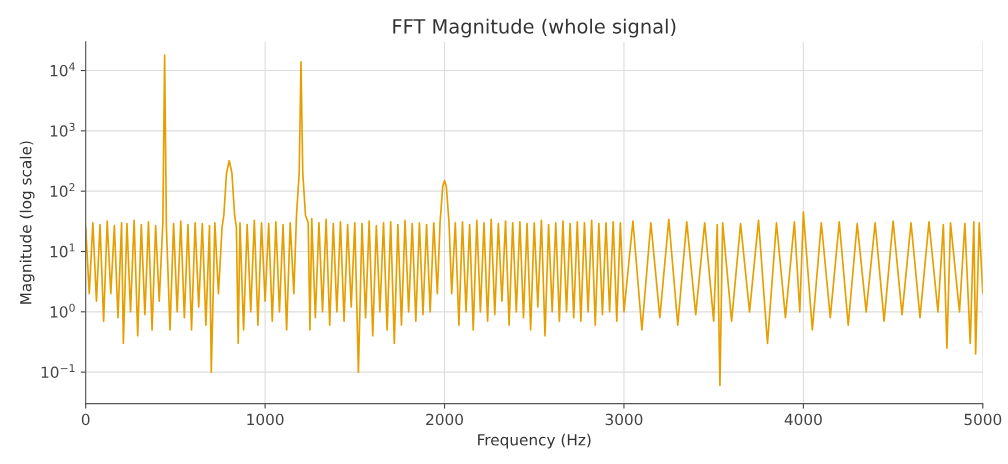 The width and height of the screenshot is (1008, 464). I want to click on y-tick-label: 10$^{4}$, so click(62, 69).